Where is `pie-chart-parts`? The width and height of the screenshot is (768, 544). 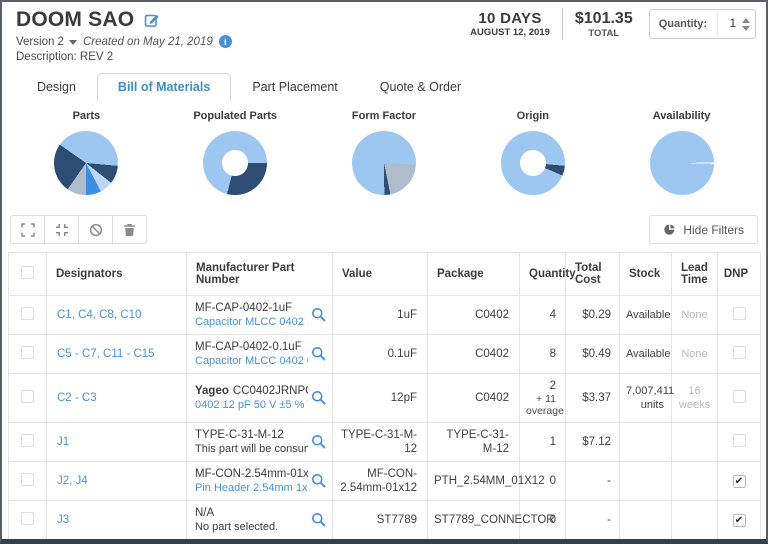
pie-chart-parts is located at coordinates (86, 163).